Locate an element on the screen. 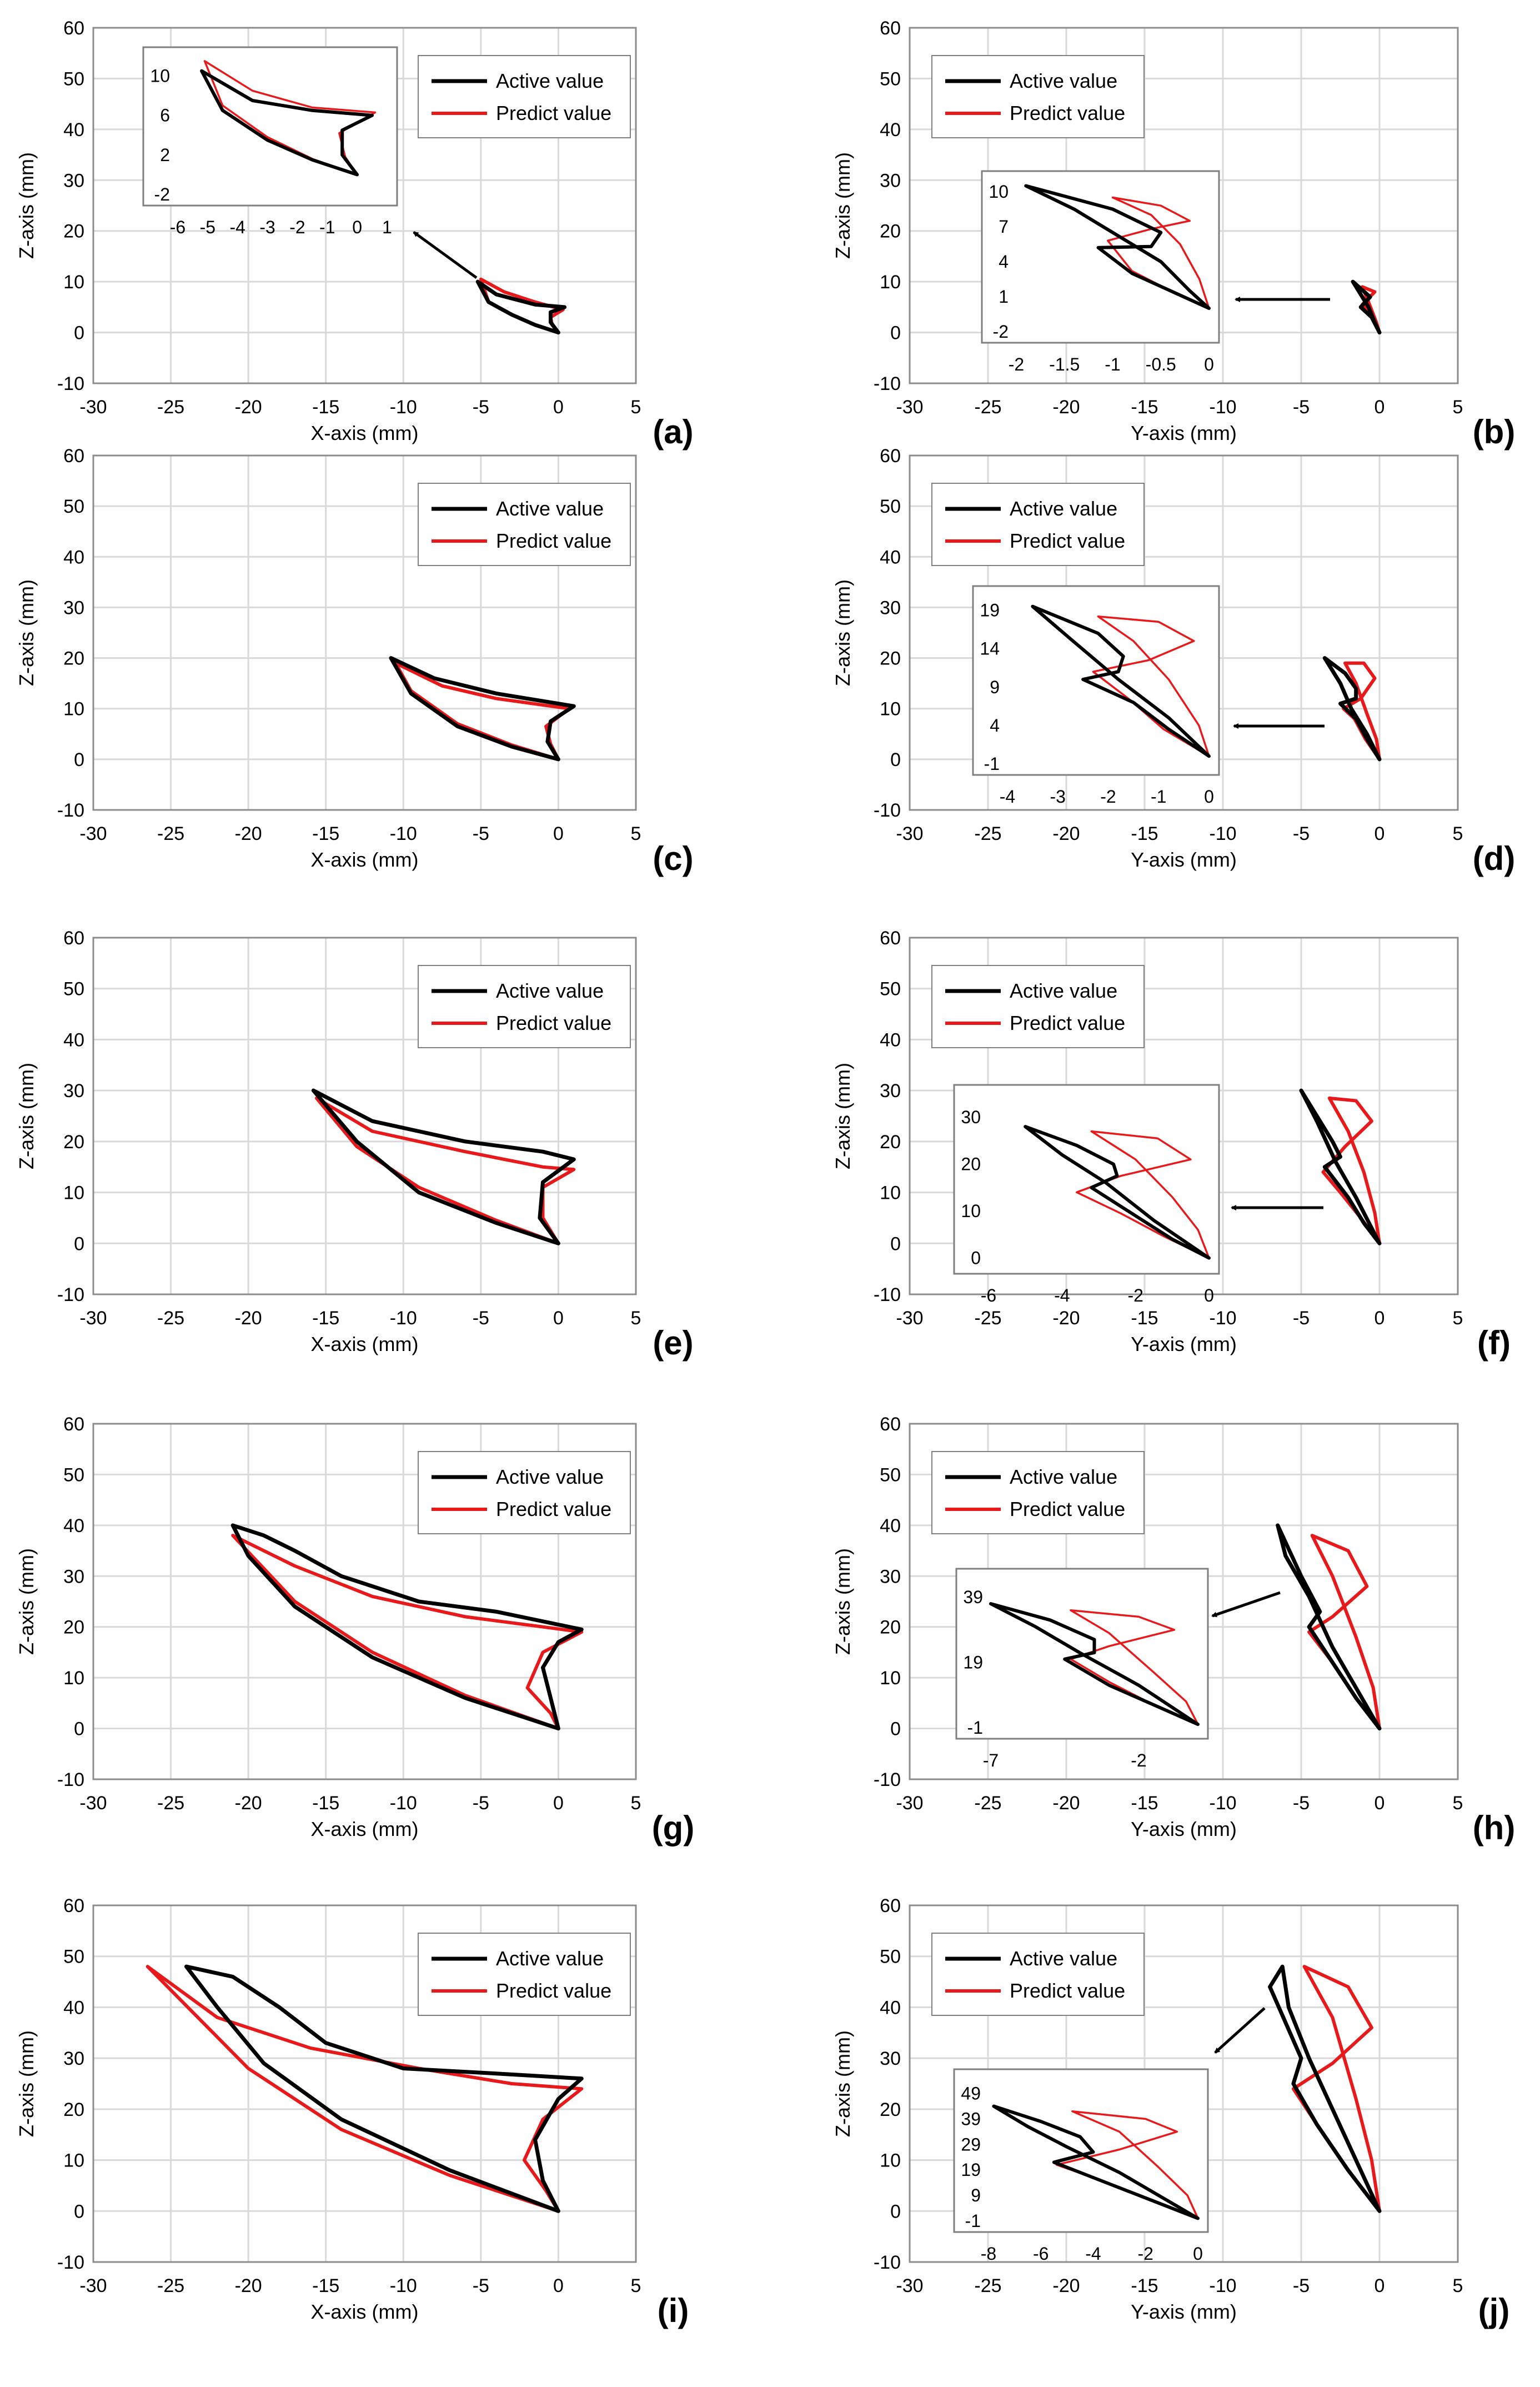 The image size is (1540, 2387). panel-label: (a) is located at coordinates (673, 432).